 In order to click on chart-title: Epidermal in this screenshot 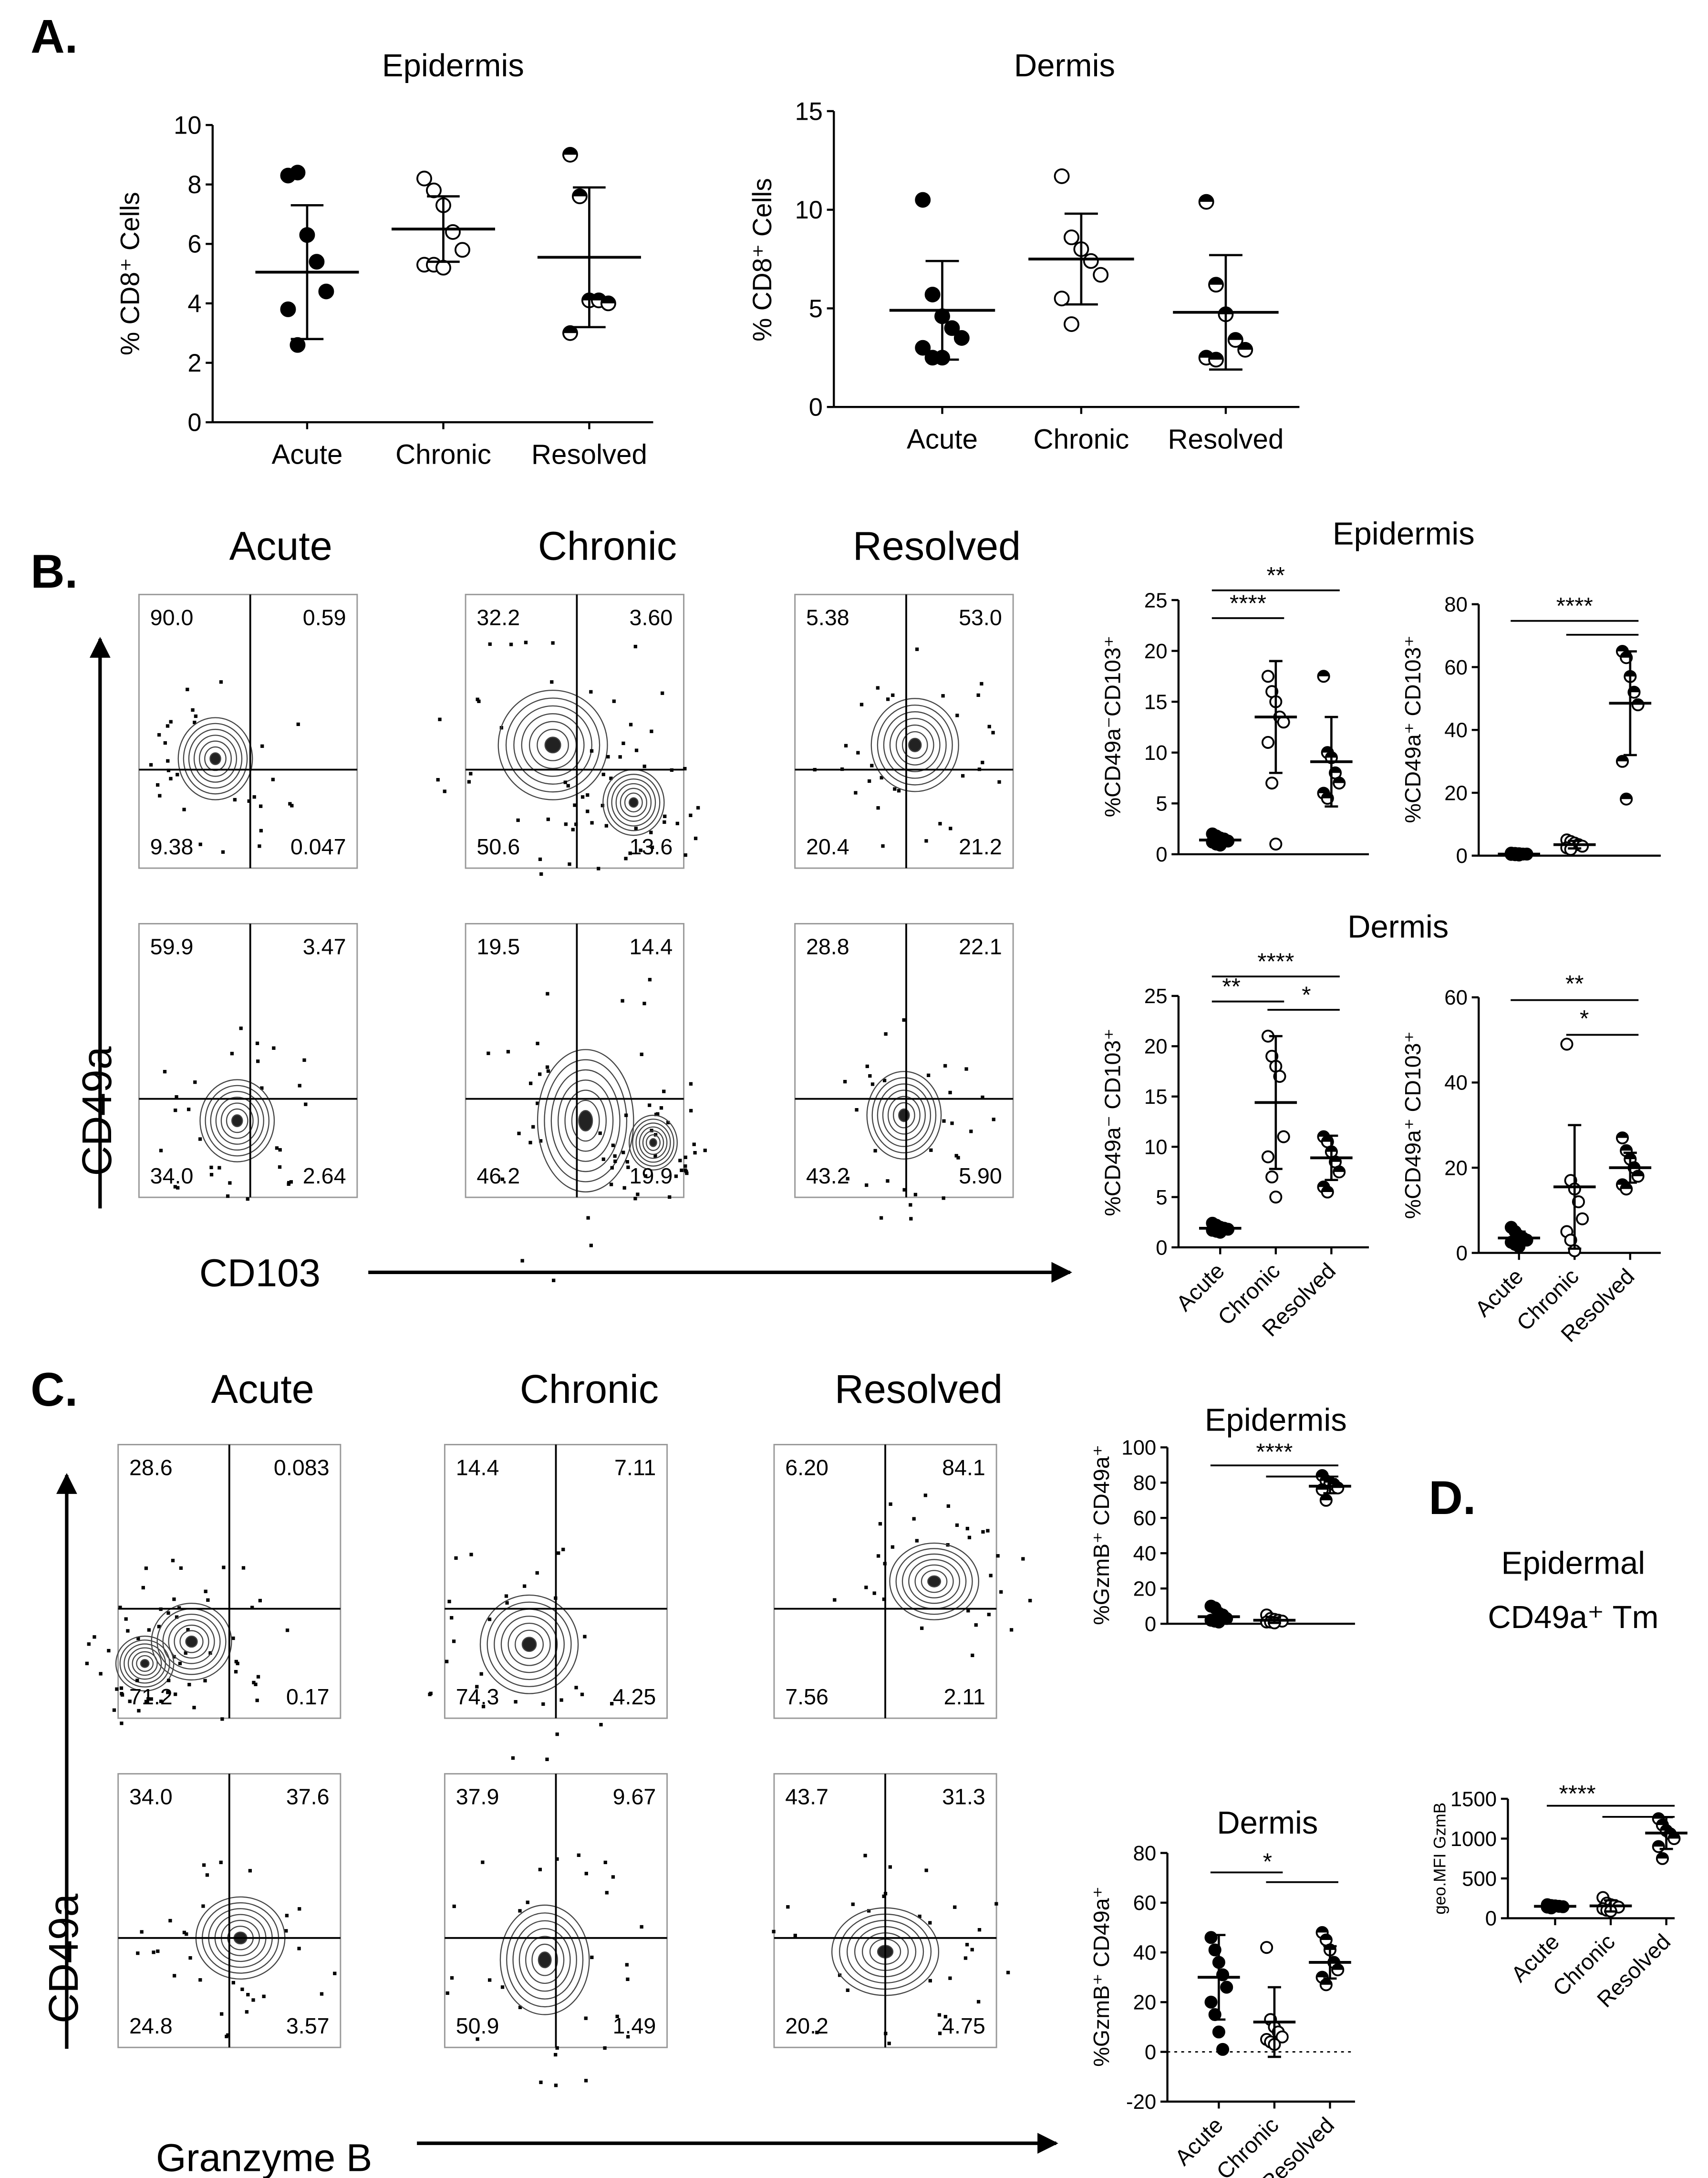, I will do `click(1573, 1563)`.